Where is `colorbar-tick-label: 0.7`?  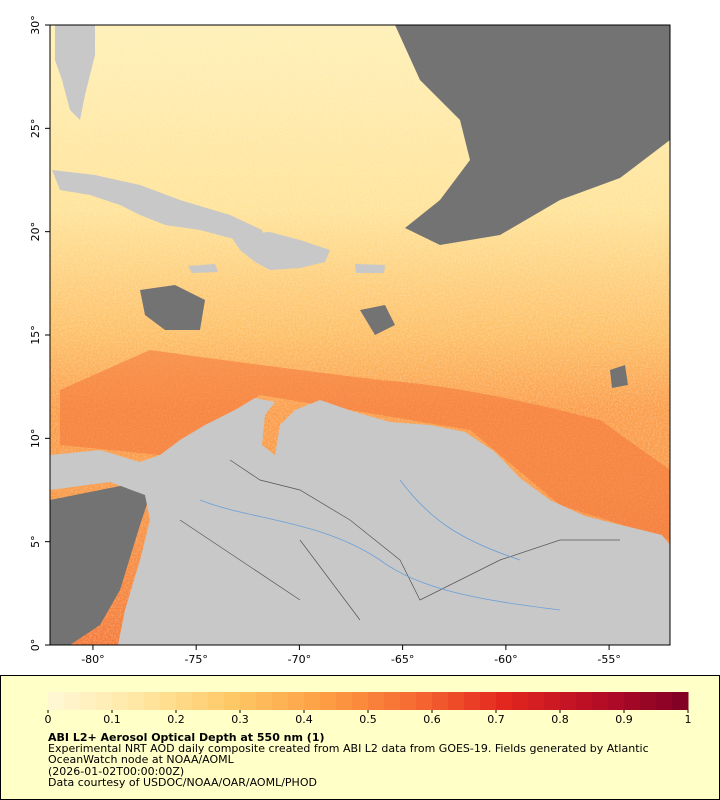
colorbar-tick-label: 0.7 is located at coordinates (496, 719).